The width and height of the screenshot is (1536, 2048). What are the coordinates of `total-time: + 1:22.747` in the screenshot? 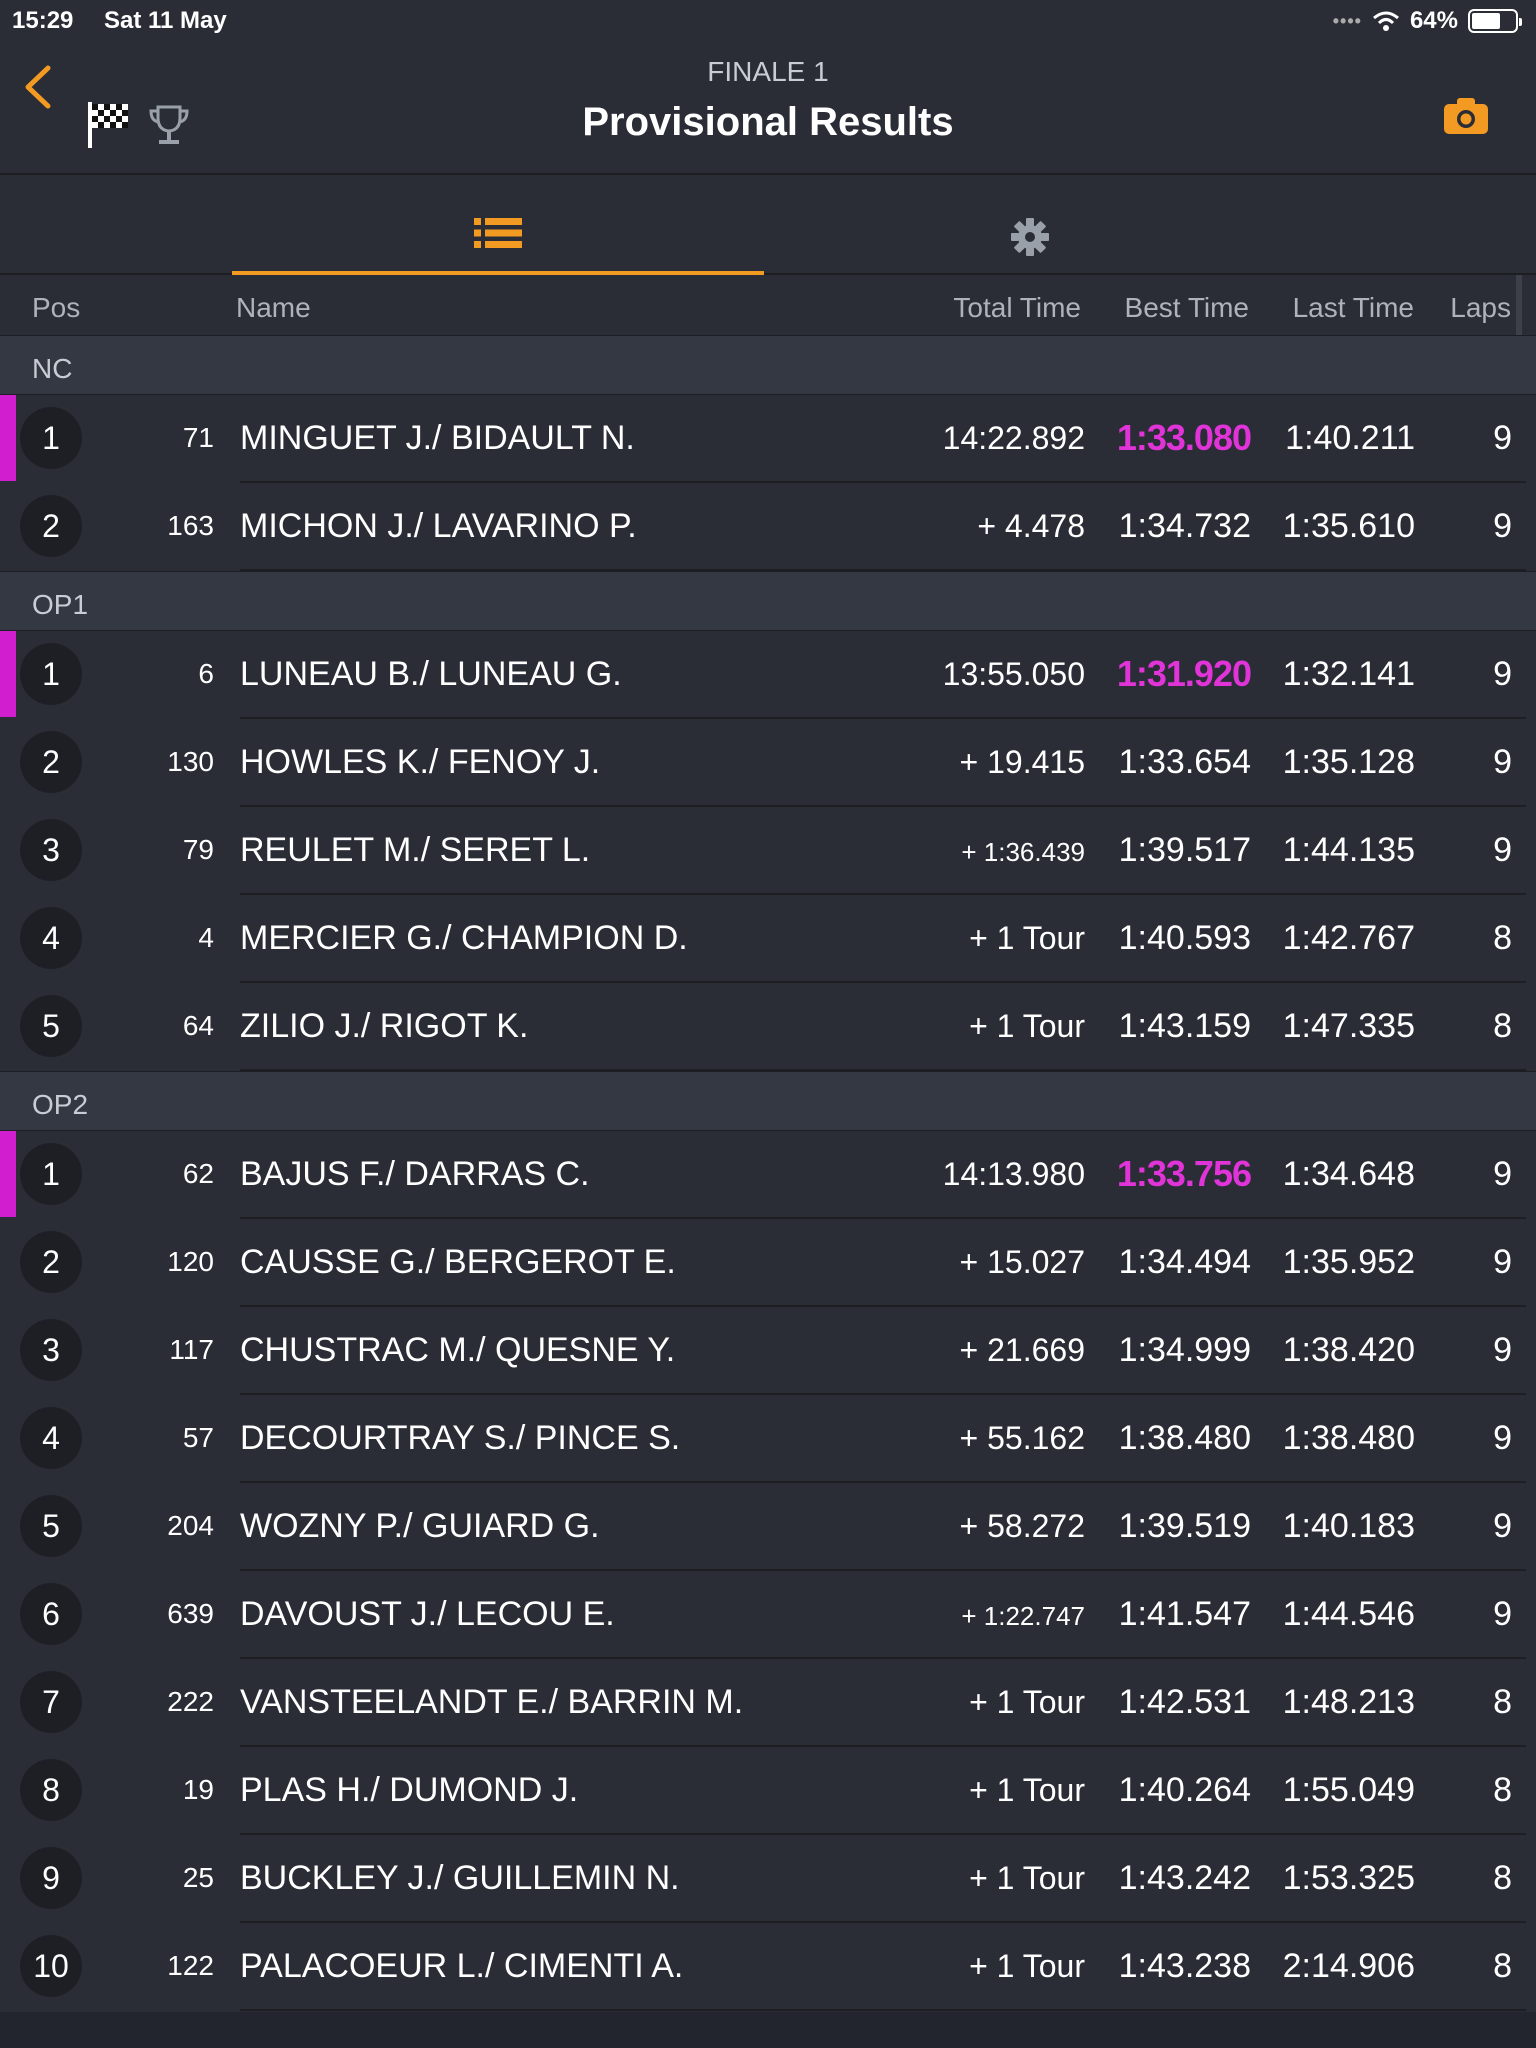 It's located at (1023, 1616).